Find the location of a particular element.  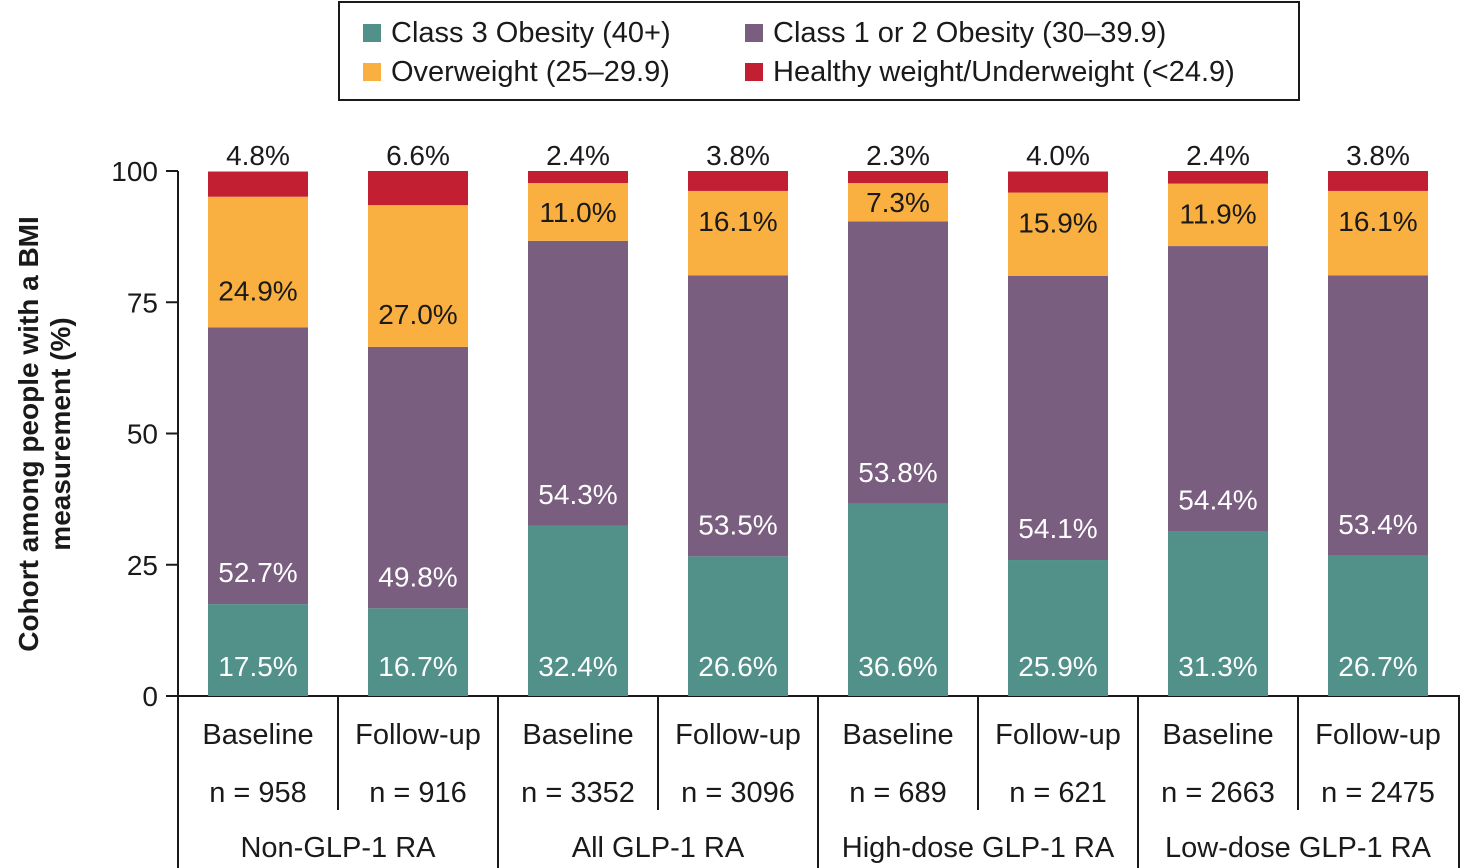

data-label-class3: 26.7% is located at coordinates (1377, 666).